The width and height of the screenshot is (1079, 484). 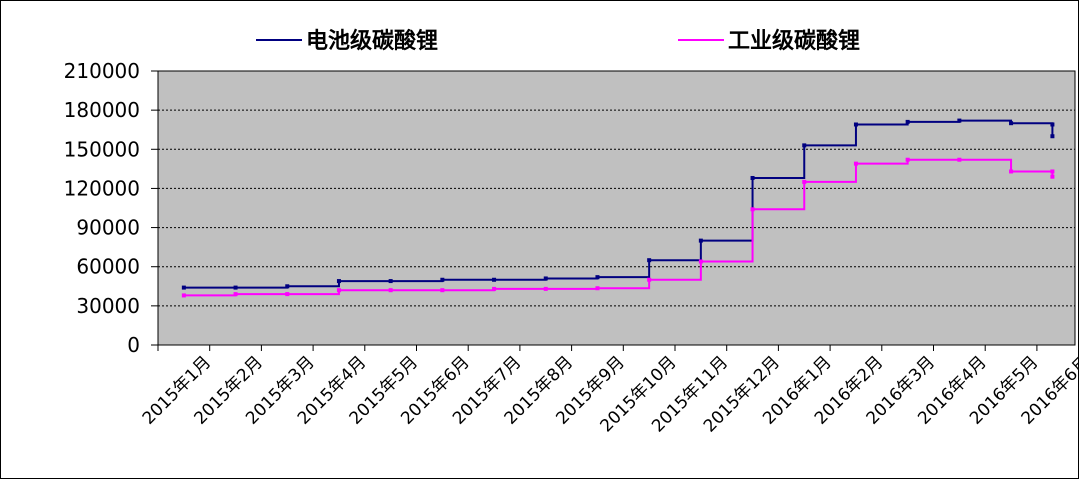 I want to click on y-tick-label: 30000, so click(x=108, y=306).